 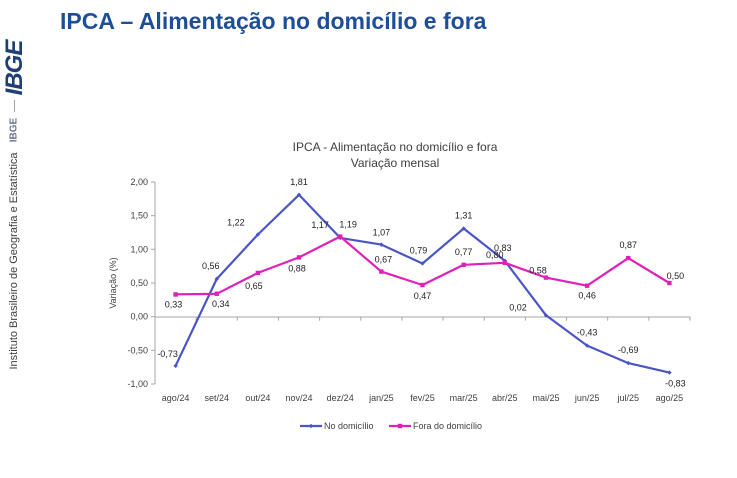 What do you see at coordinates (587, 296) in the screenshot?
I see `data-label-fora-domicilio: 0,46` at bounding box center [587, 296].